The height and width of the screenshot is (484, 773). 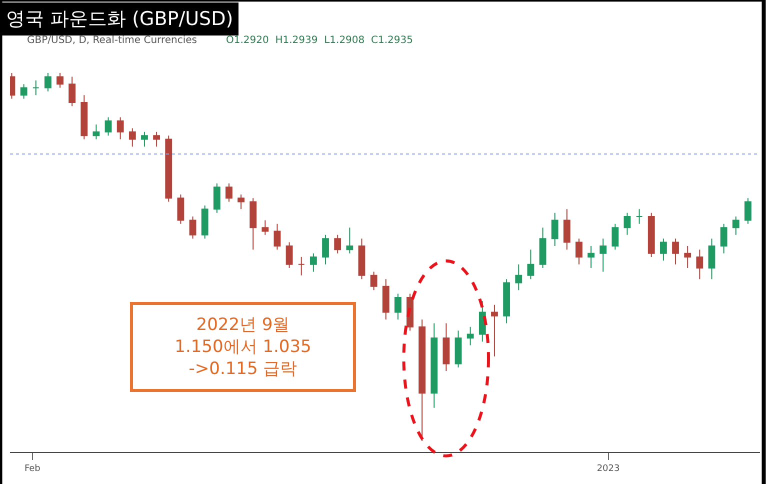 I want to click on text: O1.2920 H1.2939 L1.2908 C1.2935, so click(x=319, y=40).